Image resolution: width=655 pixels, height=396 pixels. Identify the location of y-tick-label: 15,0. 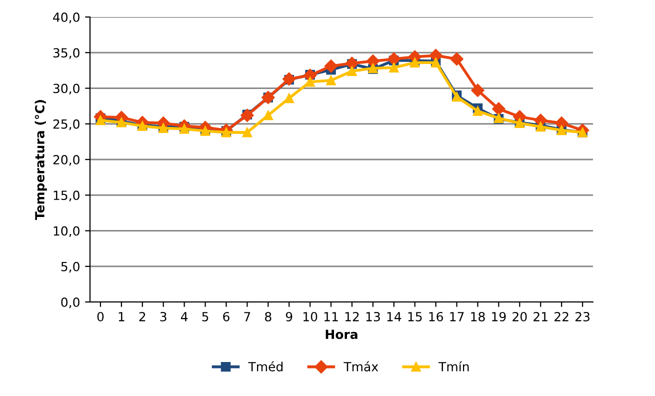
(67, 196).